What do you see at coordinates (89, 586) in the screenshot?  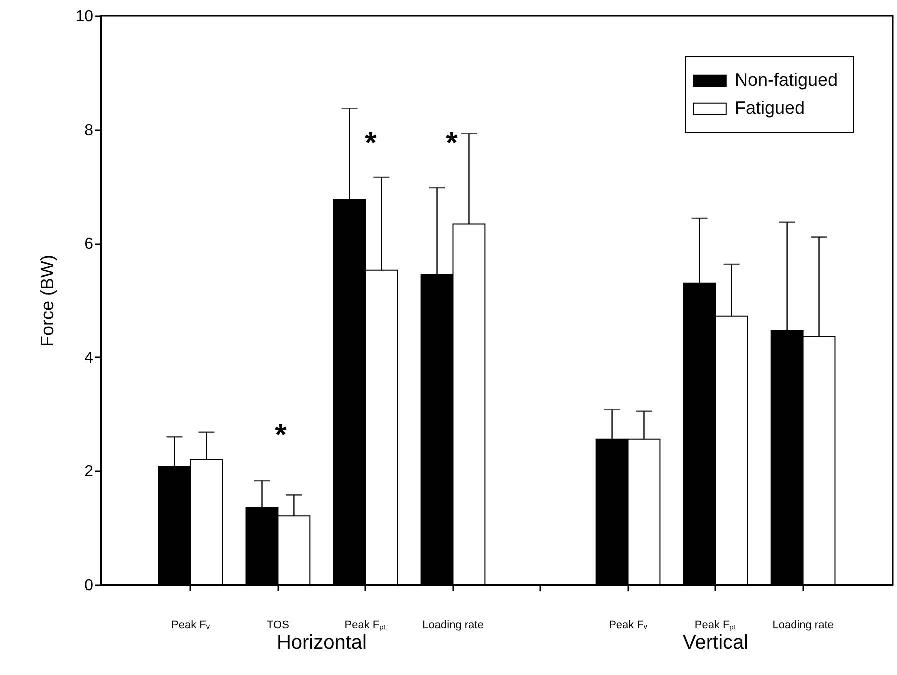 I see `y-tick-label: 0` at bounding box center [89, 586].